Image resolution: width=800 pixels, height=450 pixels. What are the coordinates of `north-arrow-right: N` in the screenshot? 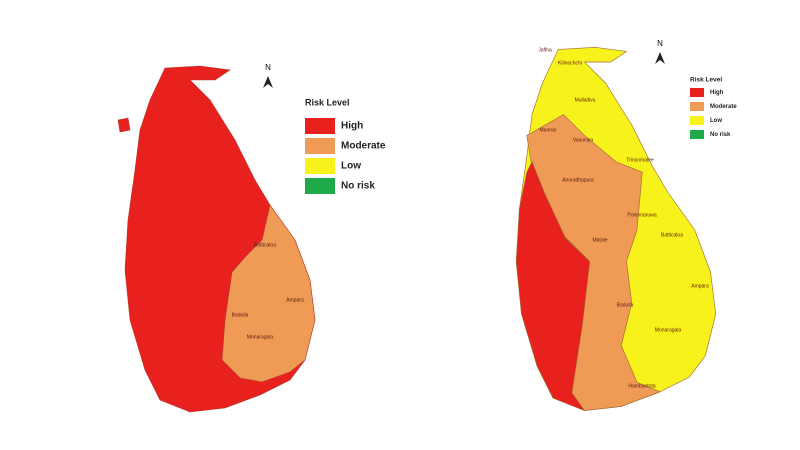 It's located at (660, 51).